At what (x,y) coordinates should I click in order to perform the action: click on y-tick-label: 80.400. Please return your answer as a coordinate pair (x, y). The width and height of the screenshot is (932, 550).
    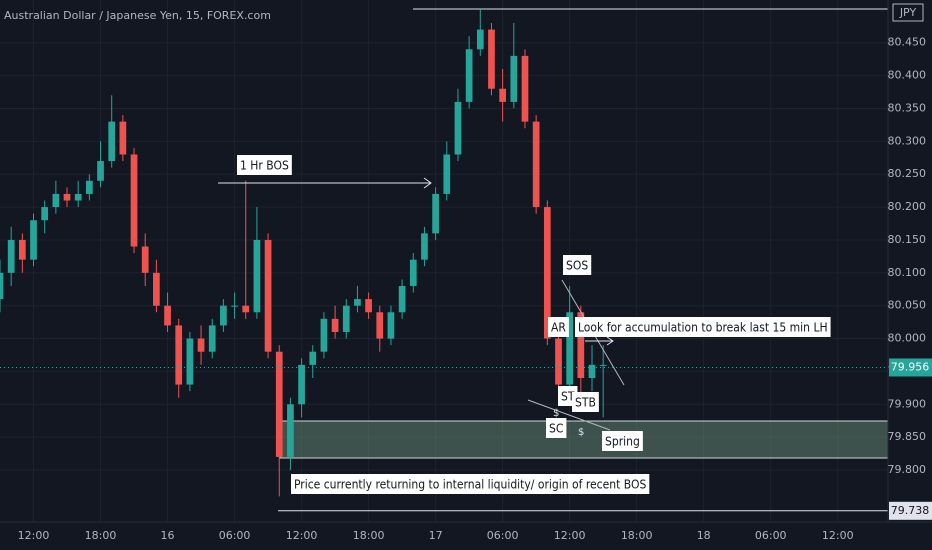
    Looking at the image, I should click on (907, 75).